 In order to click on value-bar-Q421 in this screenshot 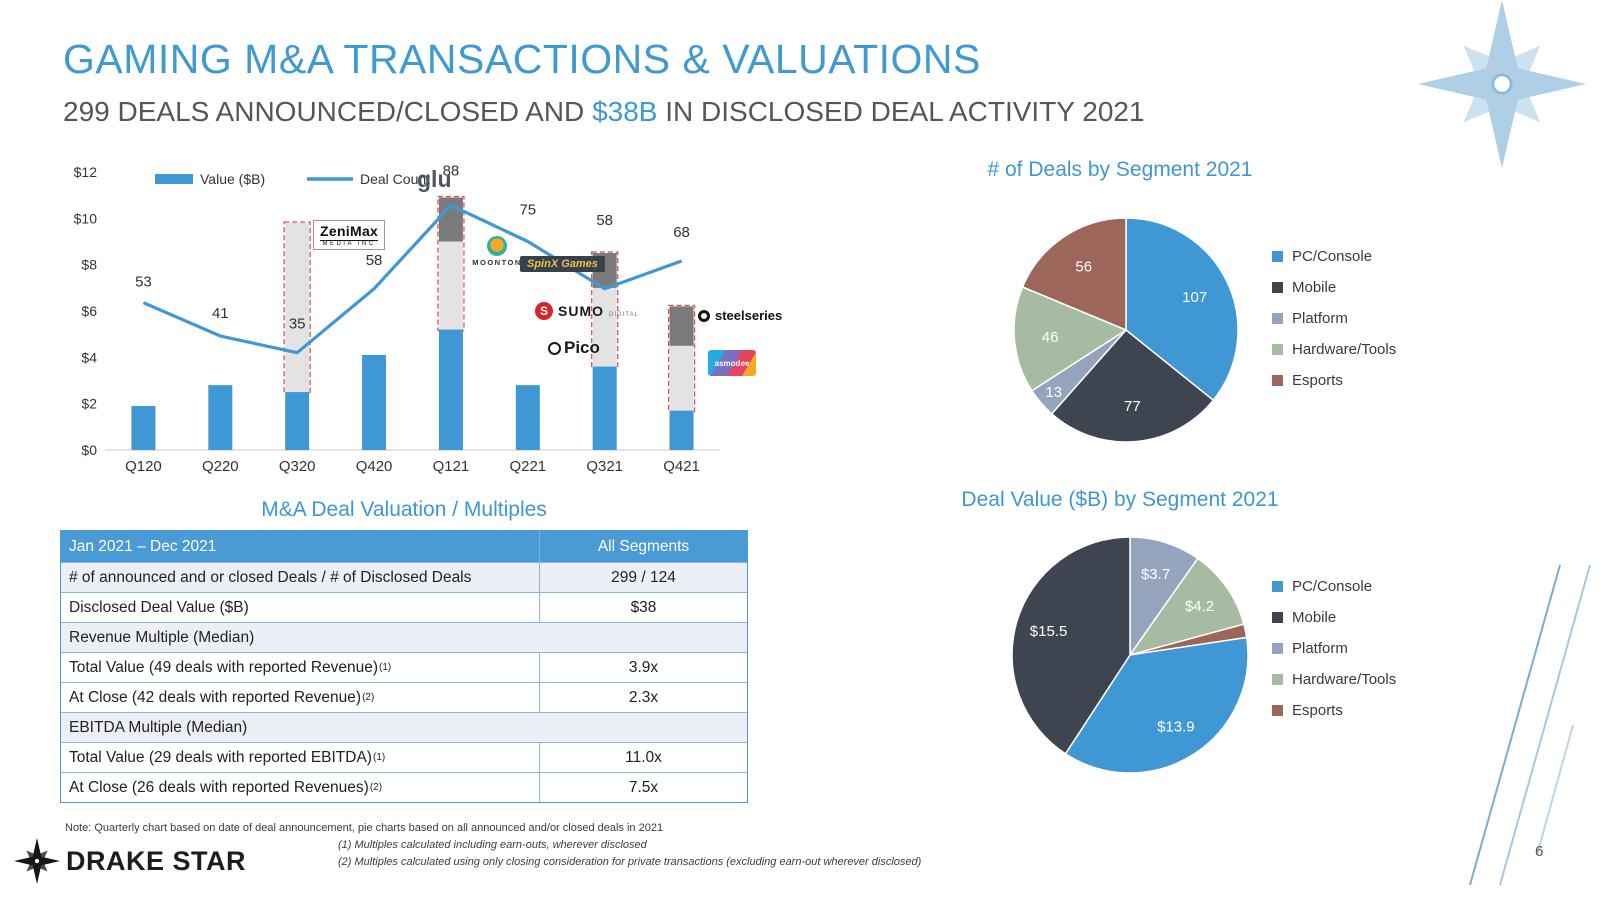, I will do `click(681, 430)`.